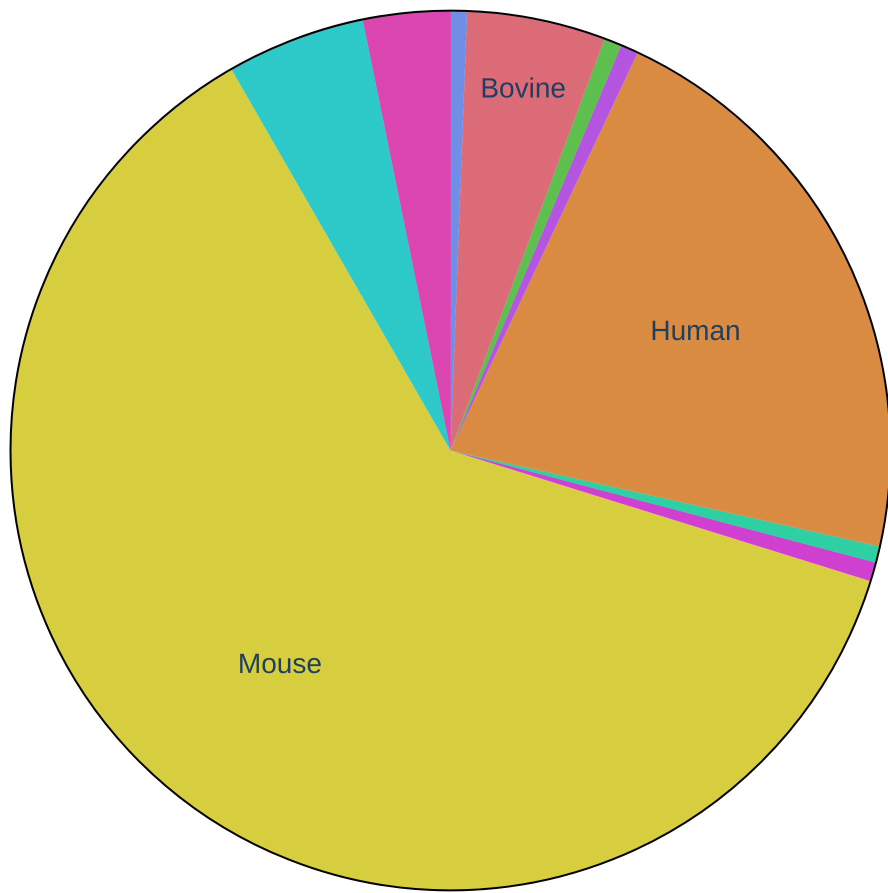 The image size is (888, 893). Describe the element at coordinates (523, 88) in the screenshot. I see `slice-label: Bovine` at that location.